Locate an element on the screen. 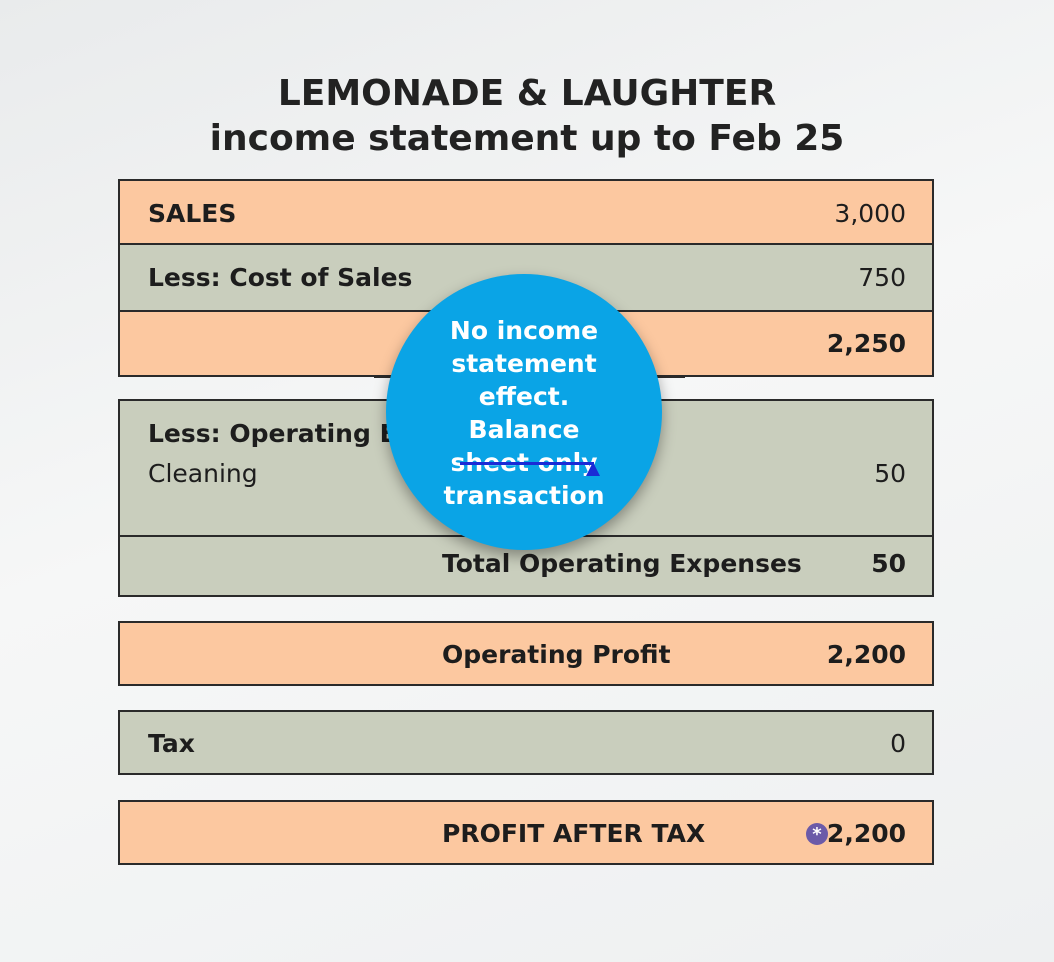  operating-profit-value: 2,200 is located at coordinates (866, 654).